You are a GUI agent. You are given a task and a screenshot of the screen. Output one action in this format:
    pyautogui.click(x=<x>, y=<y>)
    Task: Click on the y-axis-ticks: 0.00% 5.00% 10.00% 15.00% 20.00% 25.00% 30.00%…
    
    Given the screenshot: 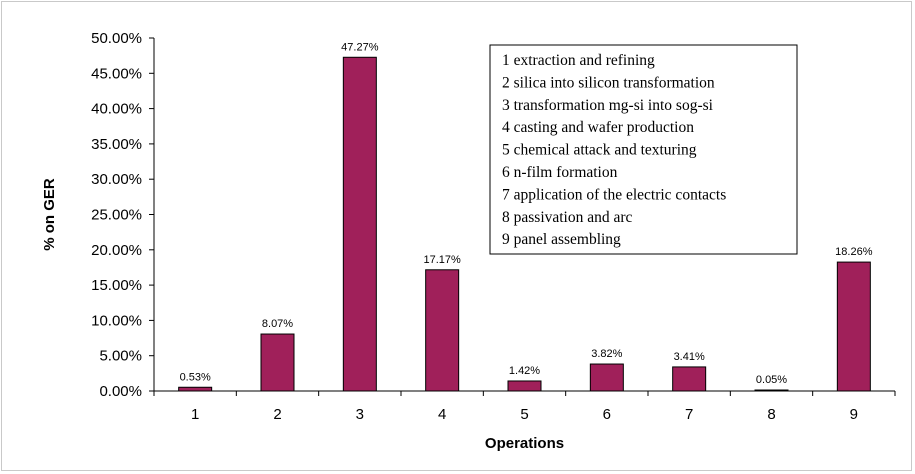 What is the action you would take?
    pyautogui.click(x=122, y=215)
    